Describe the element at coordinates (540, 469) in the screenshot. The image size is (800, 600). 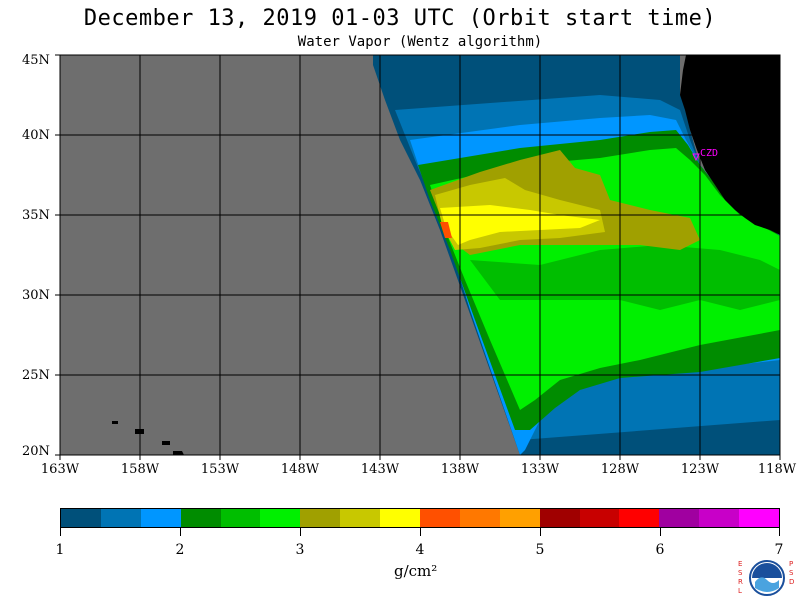
I see `lon-label-133w: 133W` at that location.